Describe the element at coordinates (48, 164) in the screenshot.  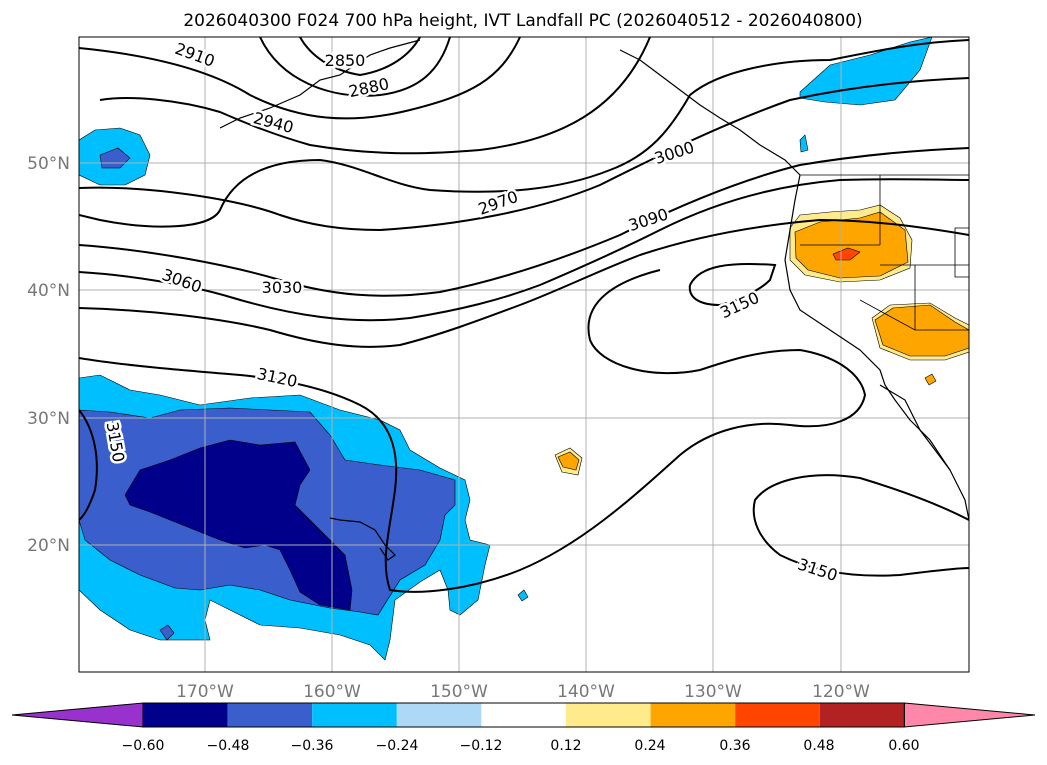
I see `lat-label: 50°N` at that location.